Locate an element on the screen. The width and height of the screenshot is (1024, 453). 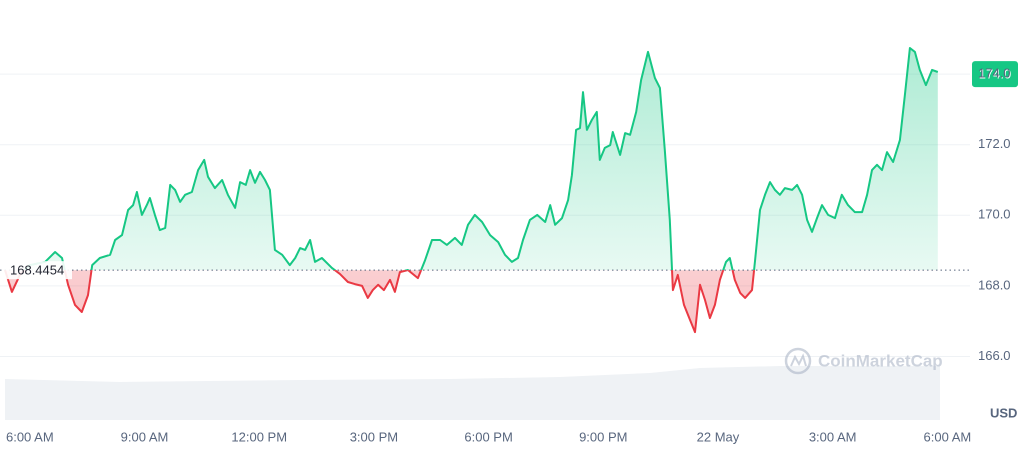
x-tick-label: 22 May is located at coordinates (718, 436).